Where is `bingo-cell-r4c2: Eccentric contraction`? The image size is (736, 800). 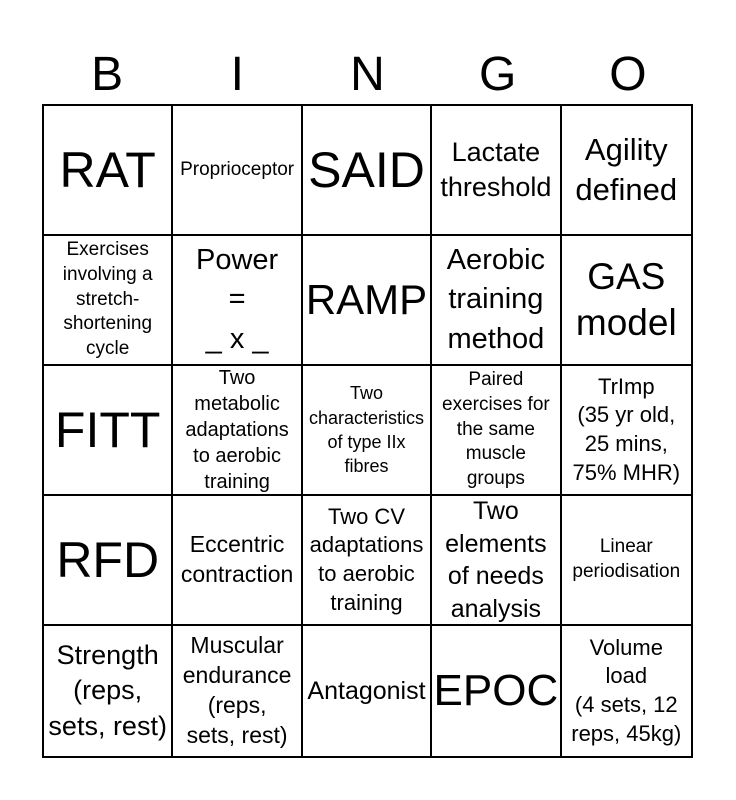
bingo-cell-r4c2: Eccentric contraction is located at coordinates (238, 561).